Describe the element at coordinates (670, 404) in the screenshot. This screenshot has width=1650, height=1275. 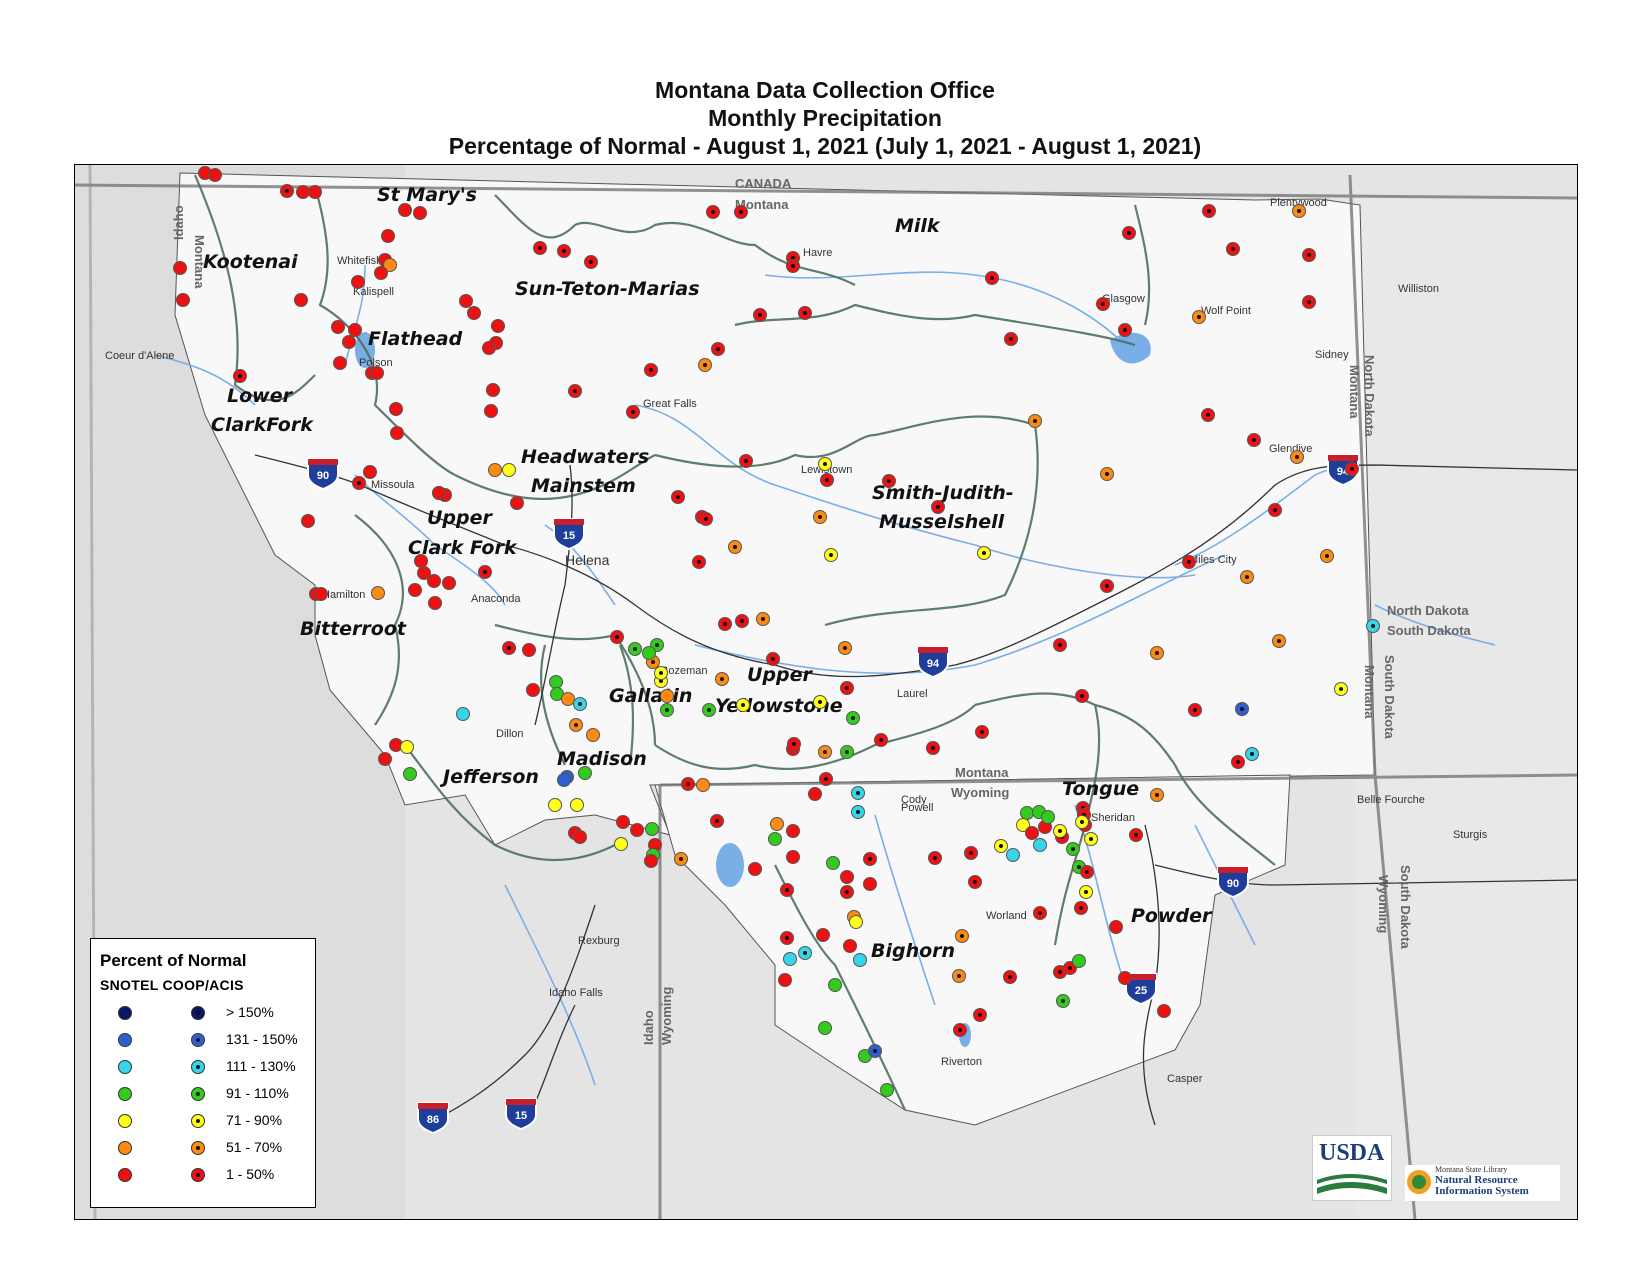
I see `place-label: Great Falls` at that location.